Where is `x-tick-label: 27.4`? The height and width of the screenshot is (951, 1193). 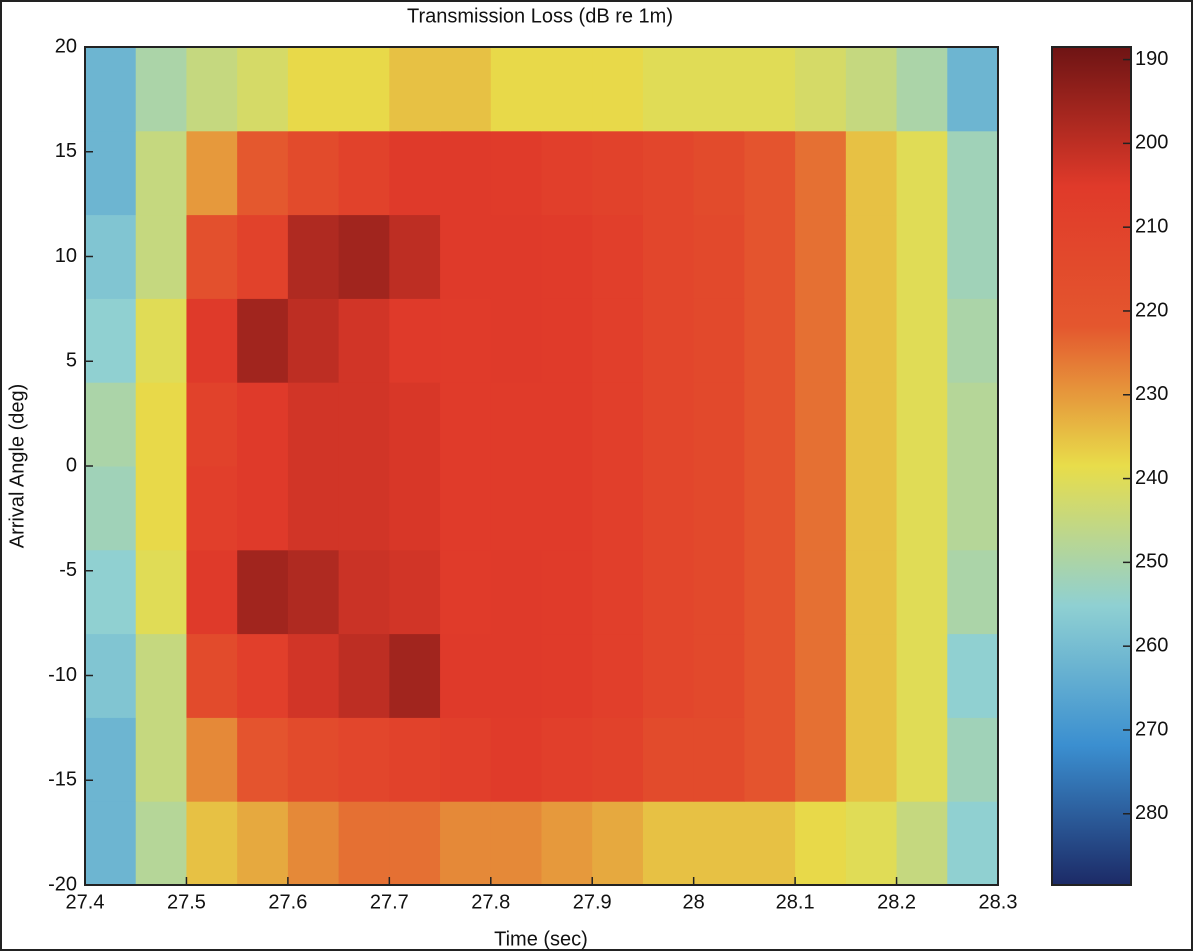 x-tick-label: 27.4 is located at coordinates (85, 902).